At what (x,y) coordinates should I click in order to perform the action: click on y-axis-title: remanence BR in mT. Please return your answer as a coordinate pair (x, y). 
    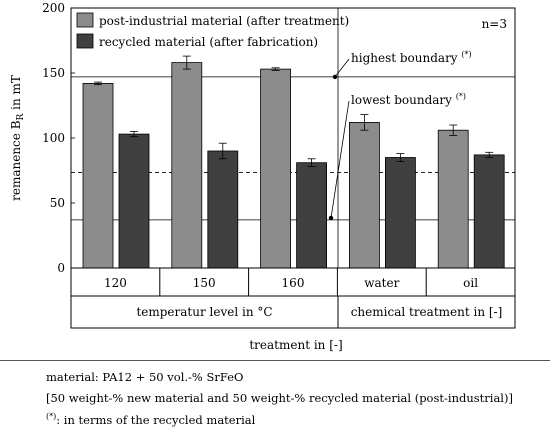
    Looking at the image, I should click on (17, 138).